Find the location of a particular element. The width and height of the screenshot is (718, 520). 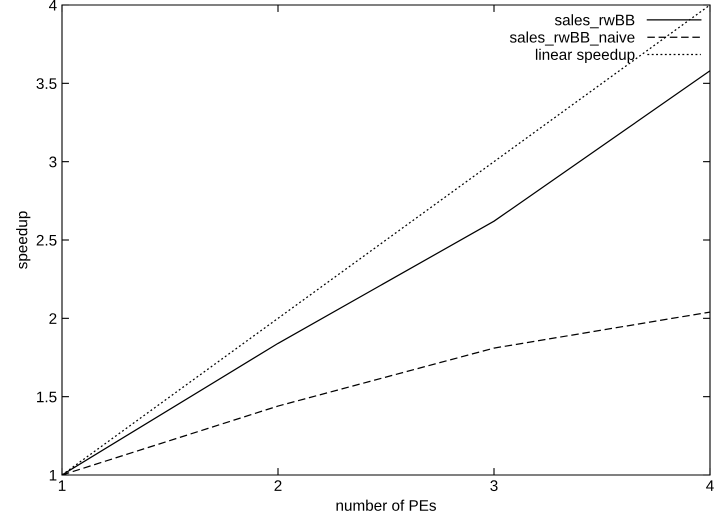

x-tick-label: 1 is located at coordinates (62, 485).